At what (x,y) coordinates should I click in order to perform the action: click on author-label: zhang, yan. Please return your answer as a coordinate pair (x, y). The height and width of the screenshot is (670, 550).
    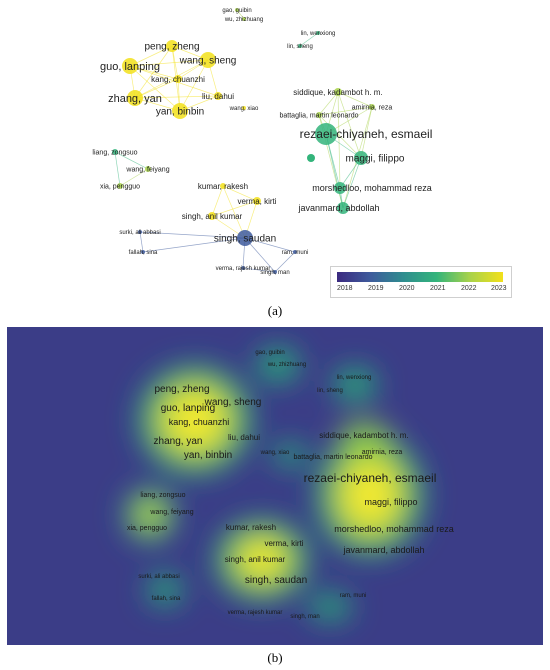
    Looking at the image, I should click on (135, 99).